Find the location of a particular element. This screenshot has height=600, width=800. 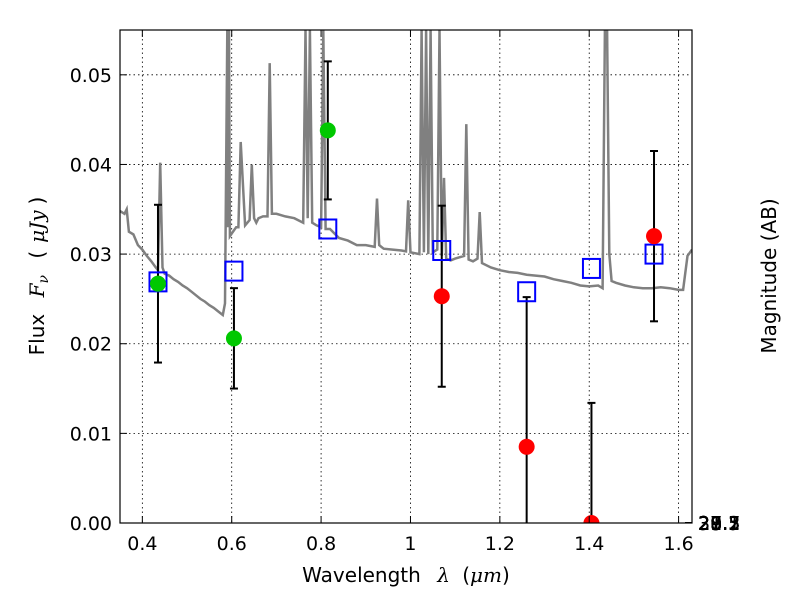

y2-tick-label: 30 is located at coordinates (710, 524).